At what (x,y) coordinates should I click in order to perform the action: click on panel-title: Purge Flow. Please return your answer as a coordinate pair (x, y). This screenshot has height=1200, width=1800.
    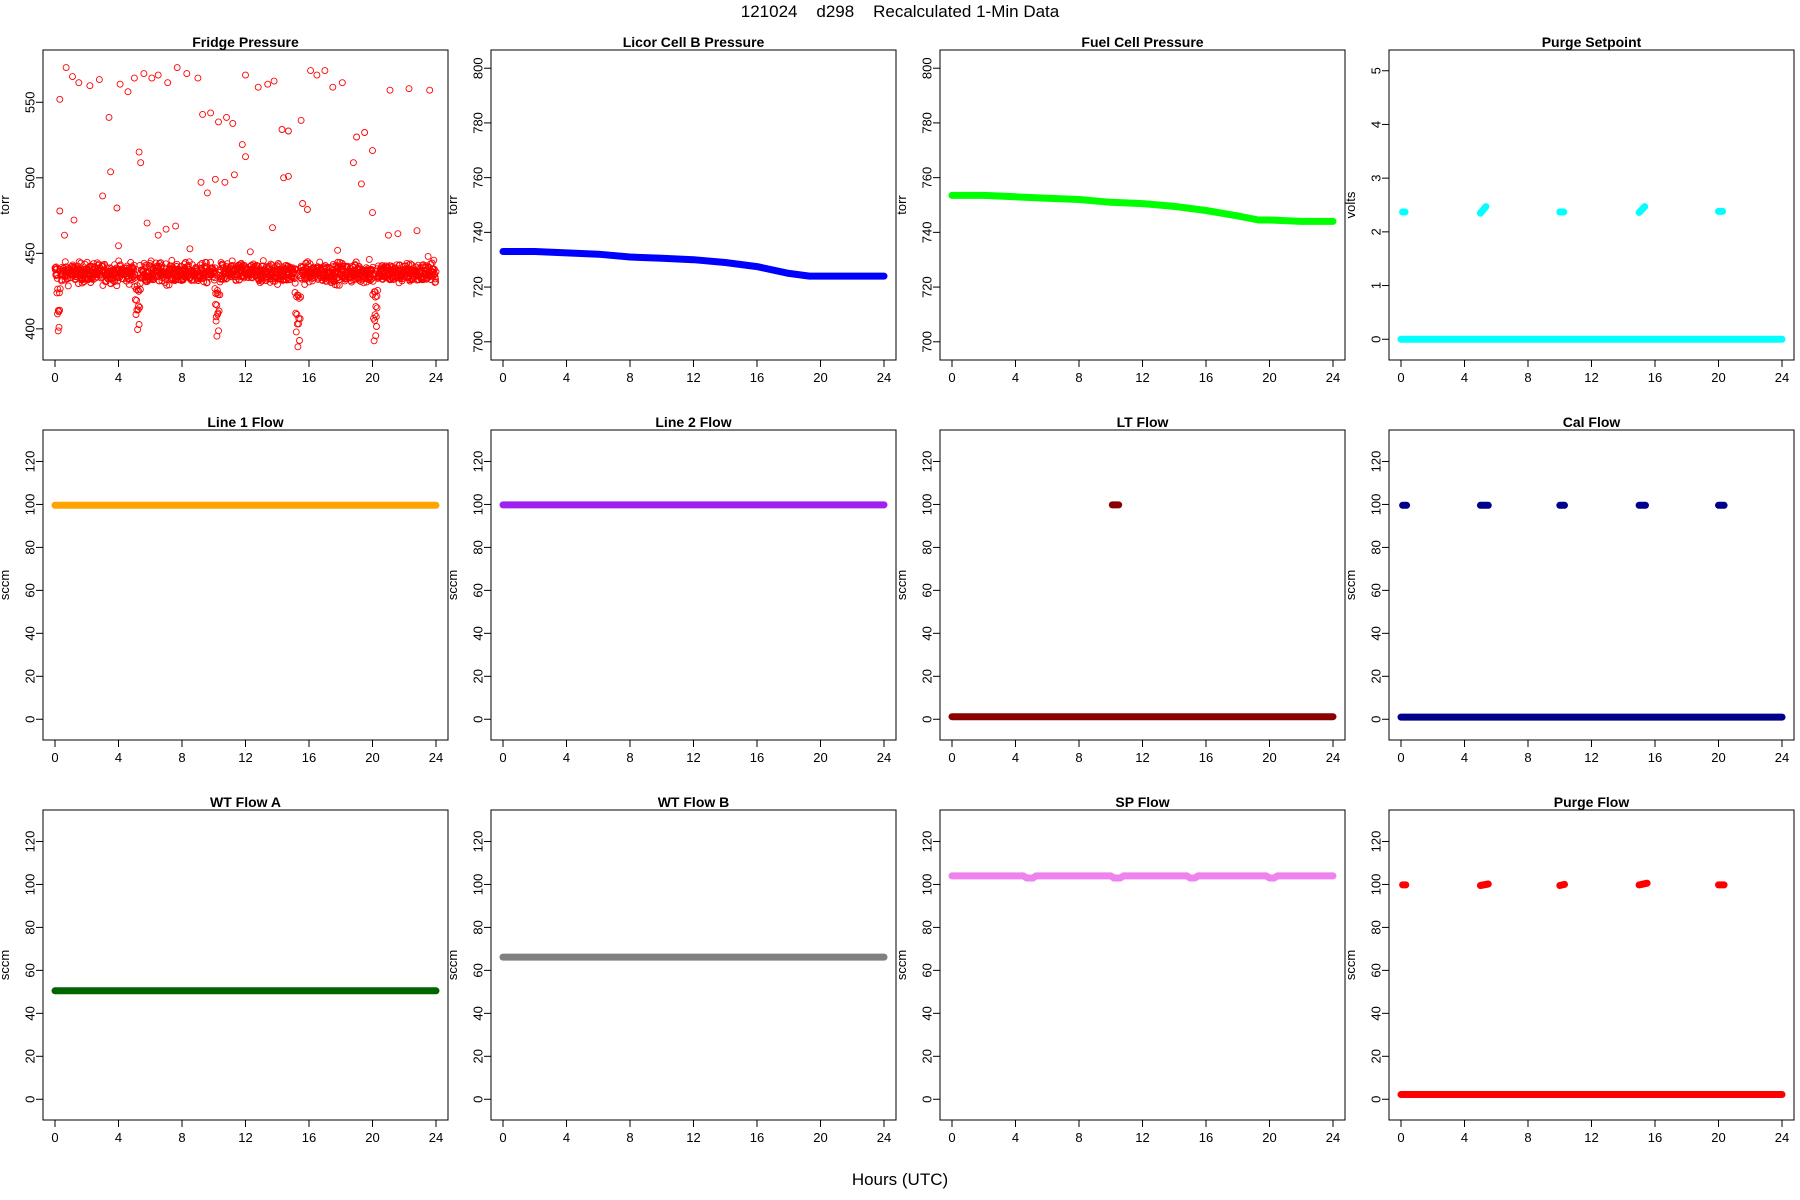
    Looking at the image, I should click on (1592, 802).